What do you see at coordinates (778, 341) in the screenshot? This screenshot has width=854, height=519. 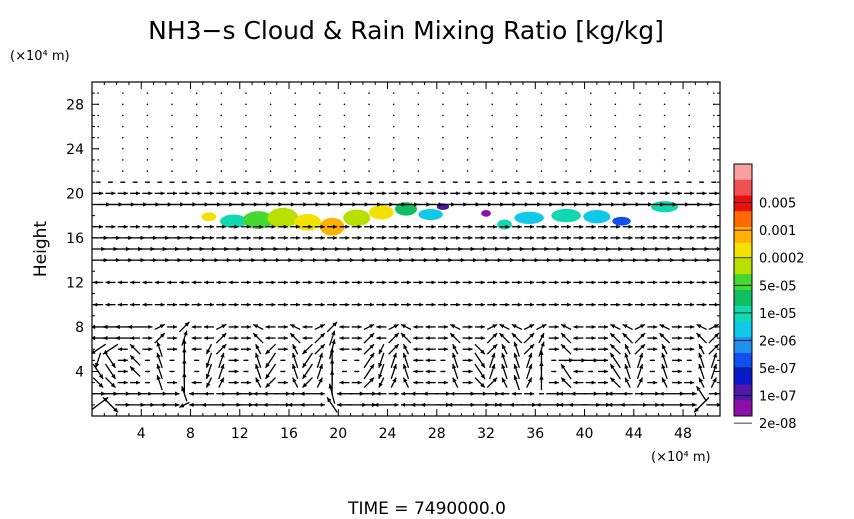 I see `colorbar-label: 2e-06` at bounding box center [778, 341].